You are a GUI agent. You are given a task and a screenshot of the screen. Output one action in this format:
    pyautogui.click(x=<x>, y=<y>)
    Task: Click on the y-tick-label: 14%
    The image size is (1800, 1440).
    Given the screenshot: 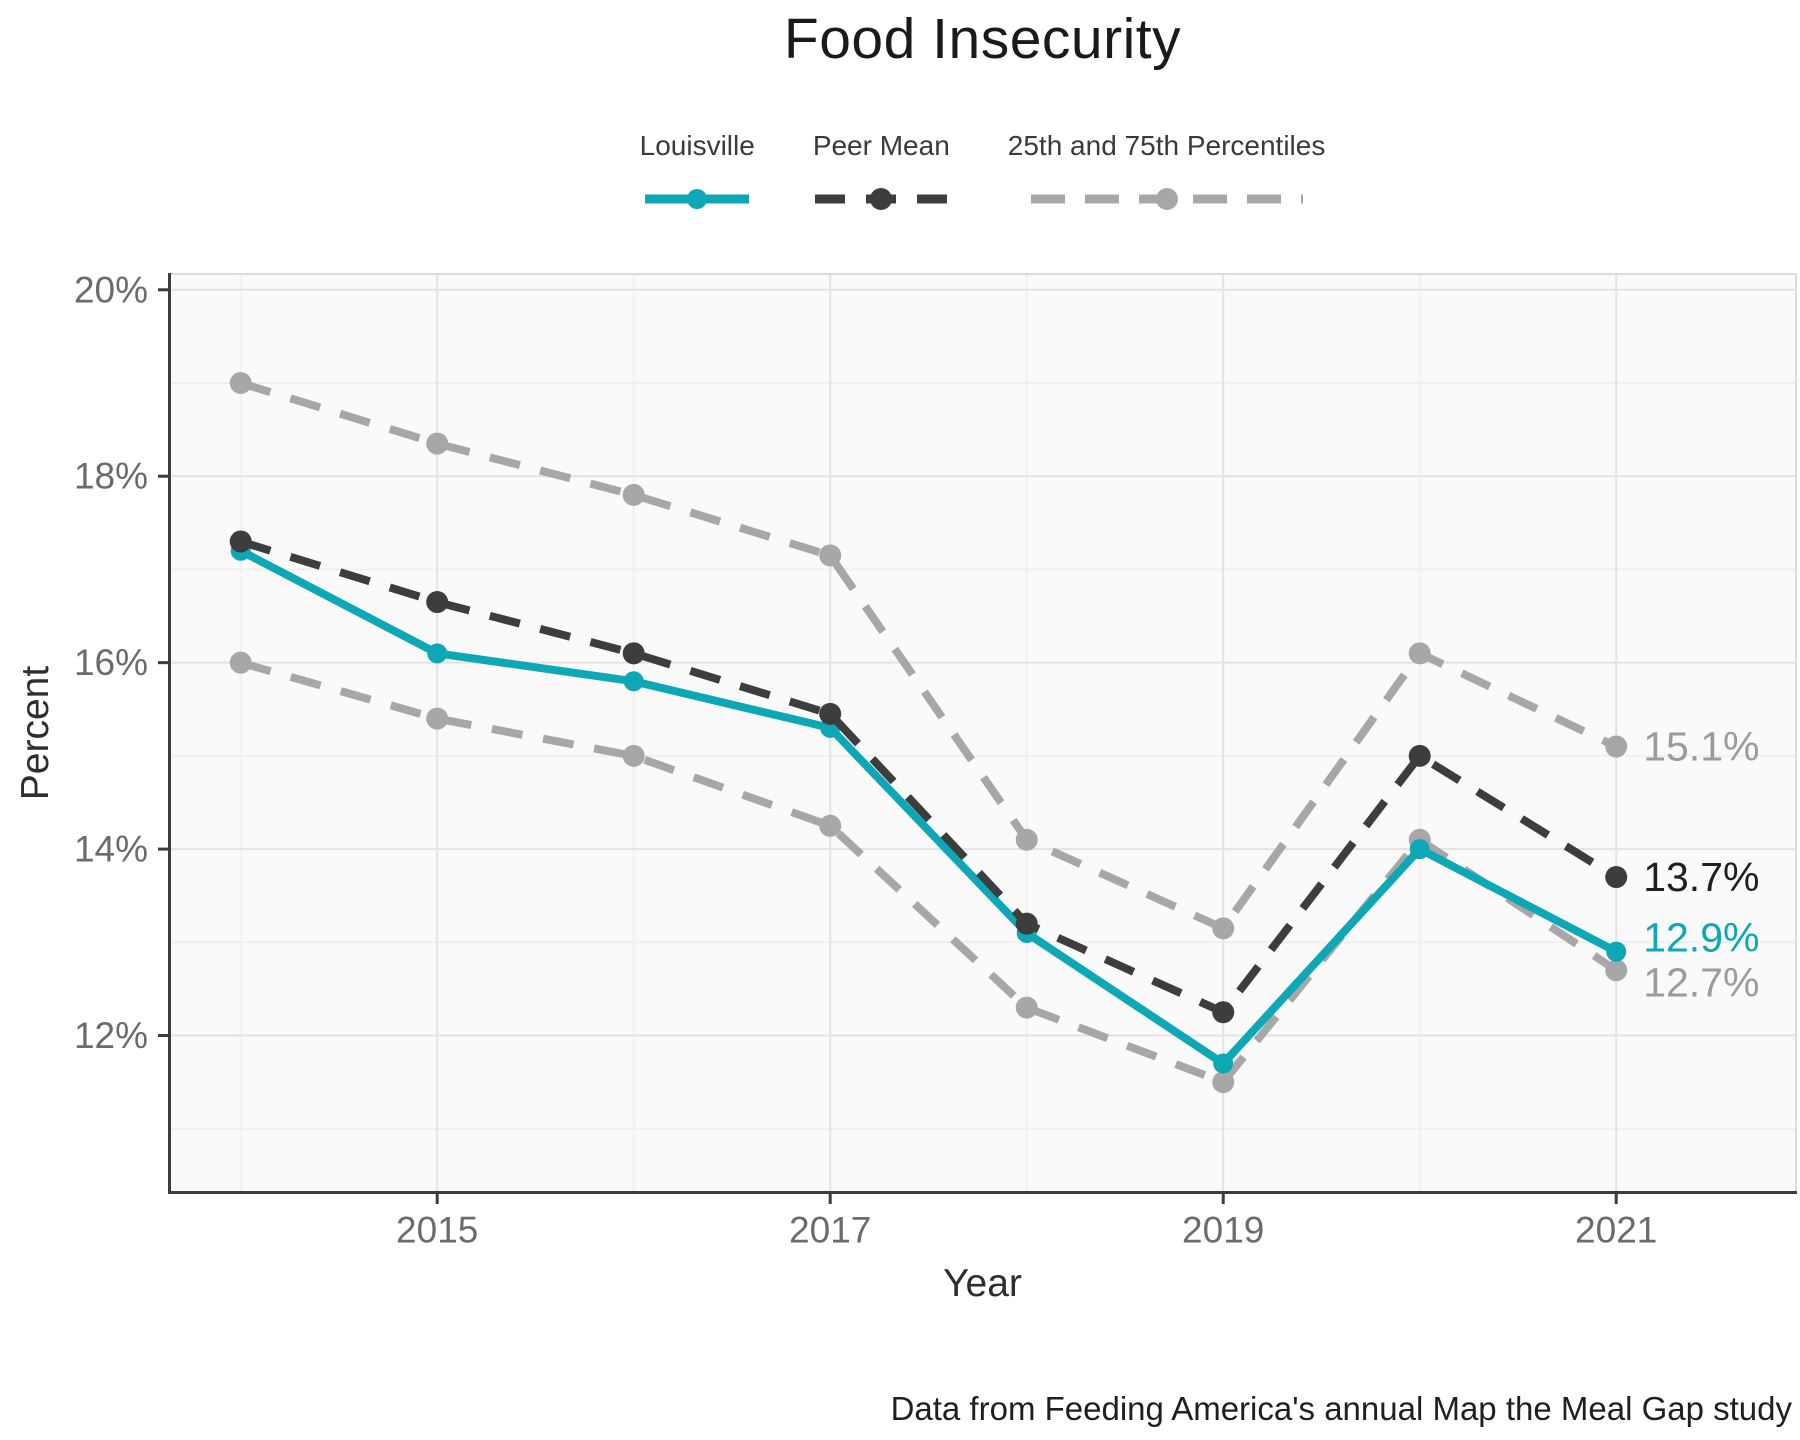 What is the action you would take?
    pyautogui.click(x=111, y=849)
    